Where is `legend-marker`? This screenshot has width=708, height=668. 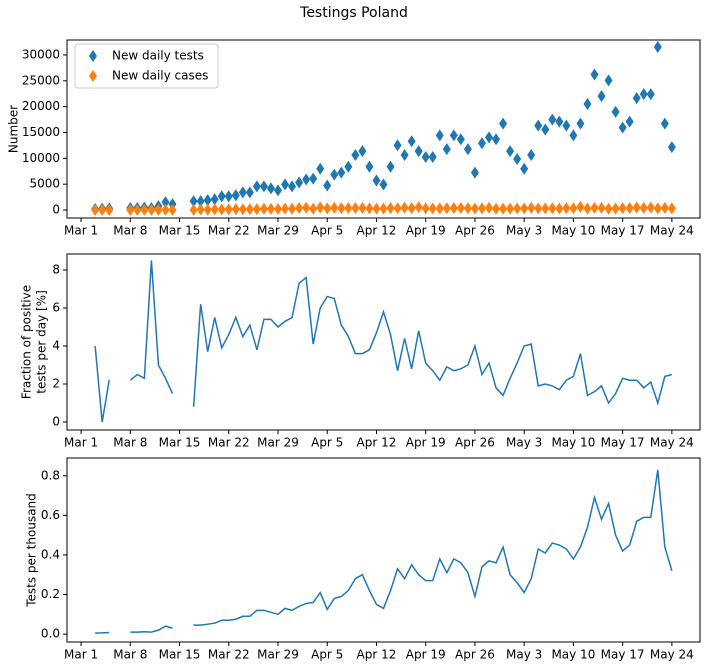
legend-marker is located at coordinates (93, 56).